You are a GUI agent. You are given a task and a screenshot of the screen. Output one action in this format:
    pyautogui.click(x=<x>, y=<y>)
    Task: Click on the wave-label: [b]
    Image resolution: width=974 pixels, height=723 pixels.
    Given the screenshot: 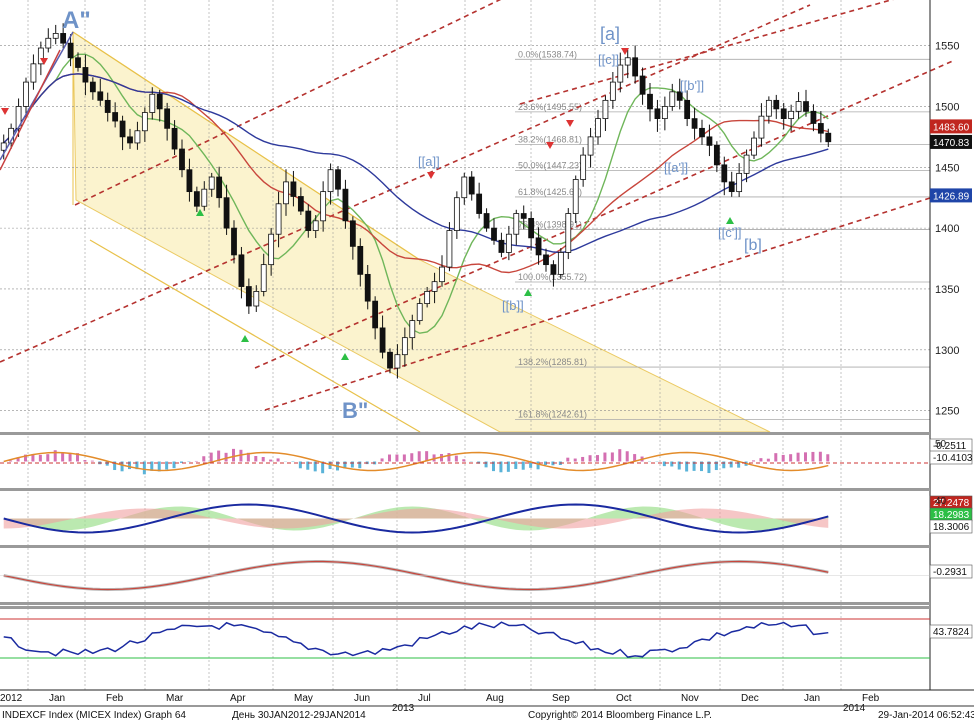 What is the action you would take?
    pyautogui.click(x=753, y=245)
    